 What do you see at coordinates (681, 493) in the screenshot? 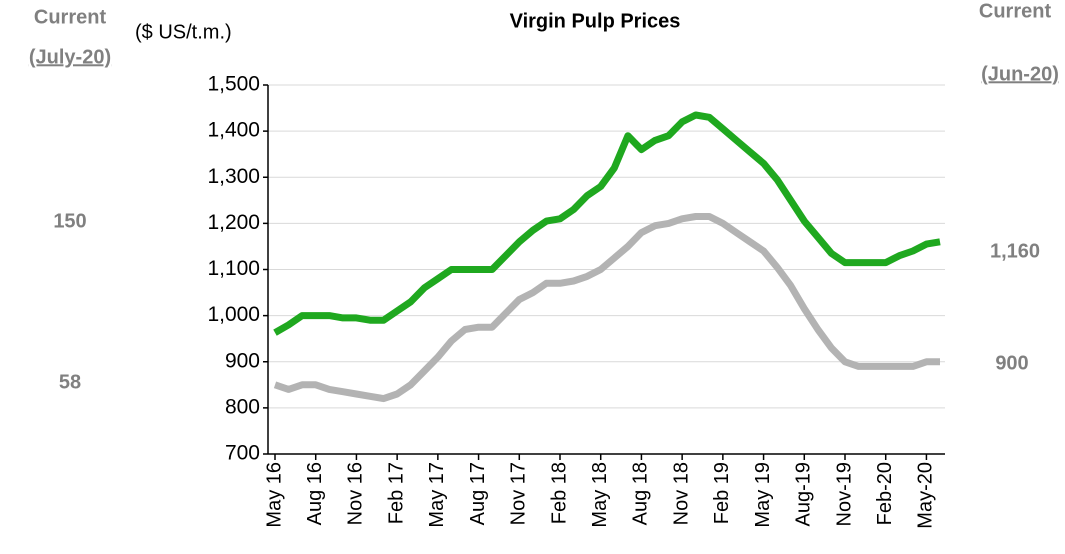
I see `x-tick-label: Nov 18` at bounding box center [681, 493].